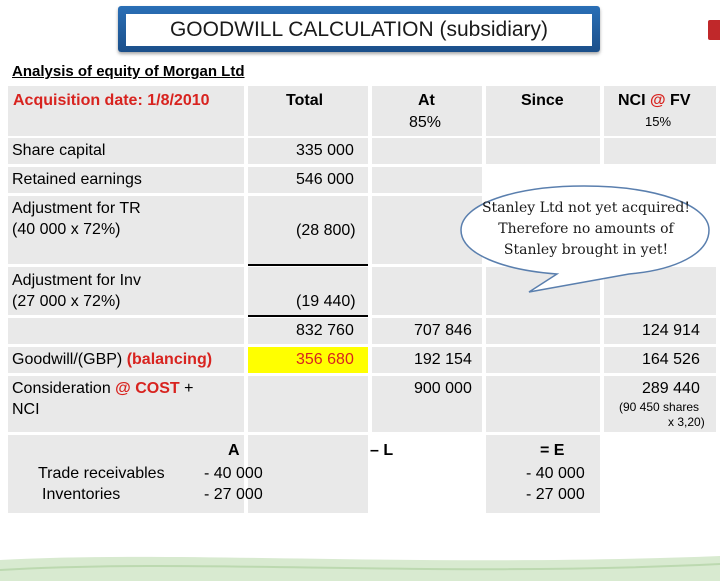  I want to click on share-capital-label: Share capital, so click(59, 150).